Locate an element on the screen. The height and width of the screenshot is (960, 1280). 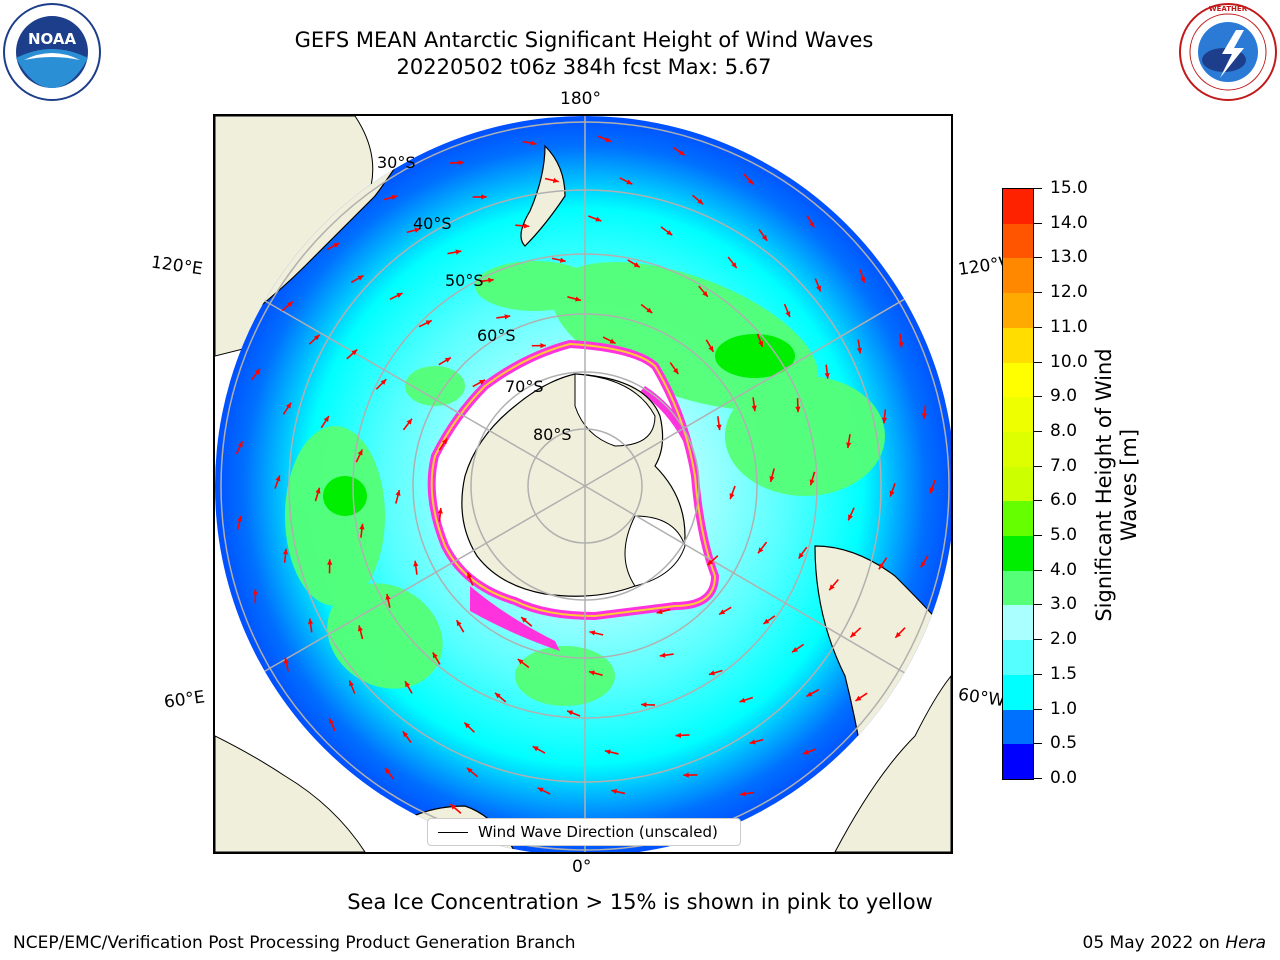
footer-machine: Hera is located at coordinates (1245, 943).